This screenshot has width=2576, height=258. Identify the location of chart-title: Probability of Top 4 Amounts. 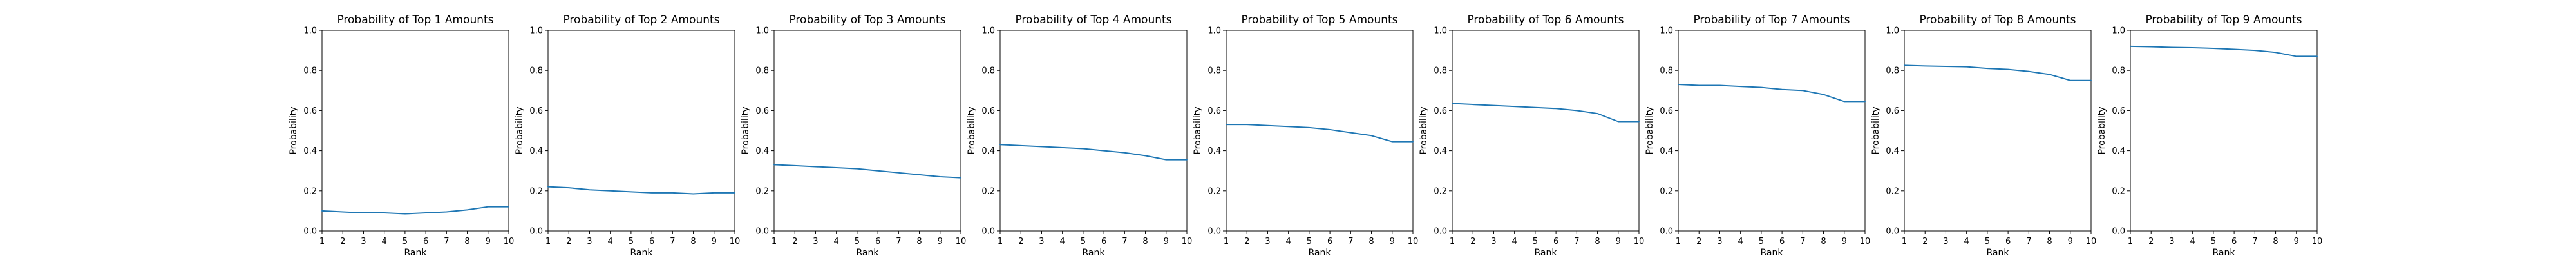
(1093, 20).